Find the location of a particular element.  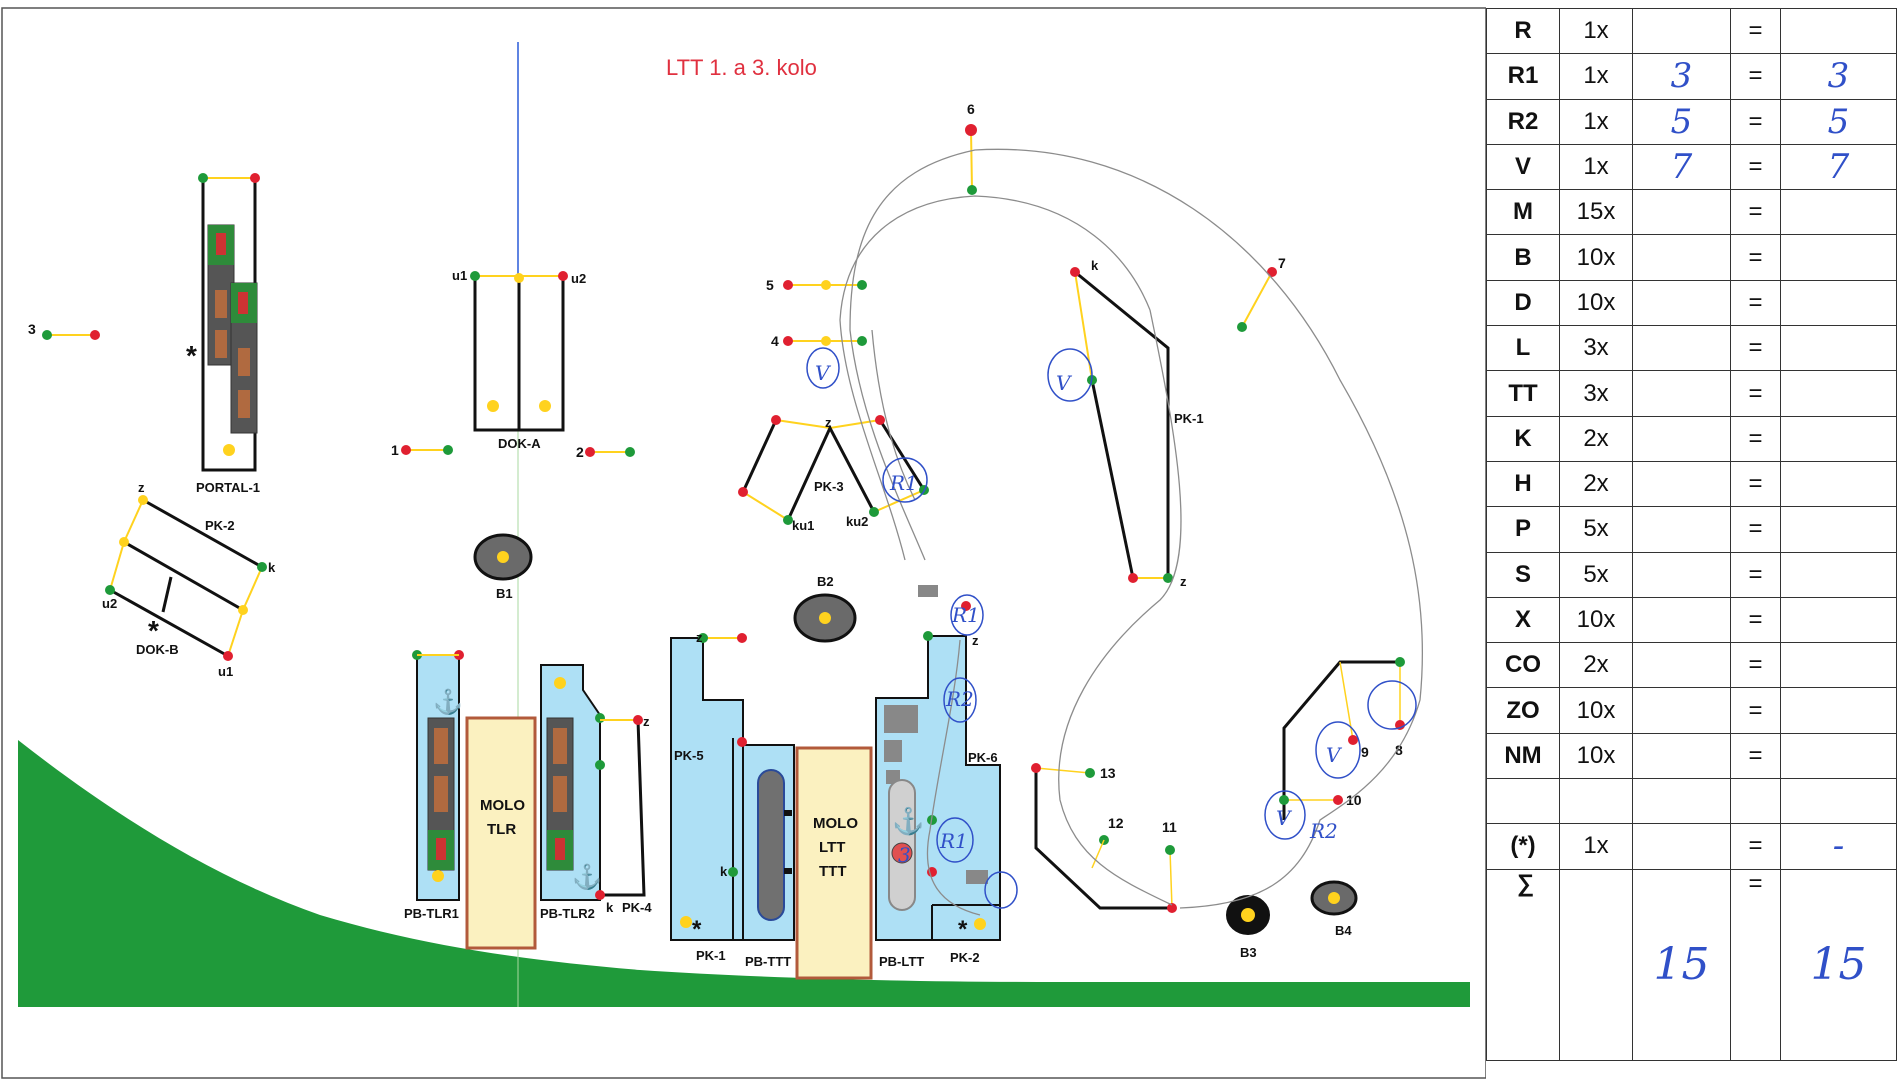

gate-number: 13 is located at coordinates (1108, 773).